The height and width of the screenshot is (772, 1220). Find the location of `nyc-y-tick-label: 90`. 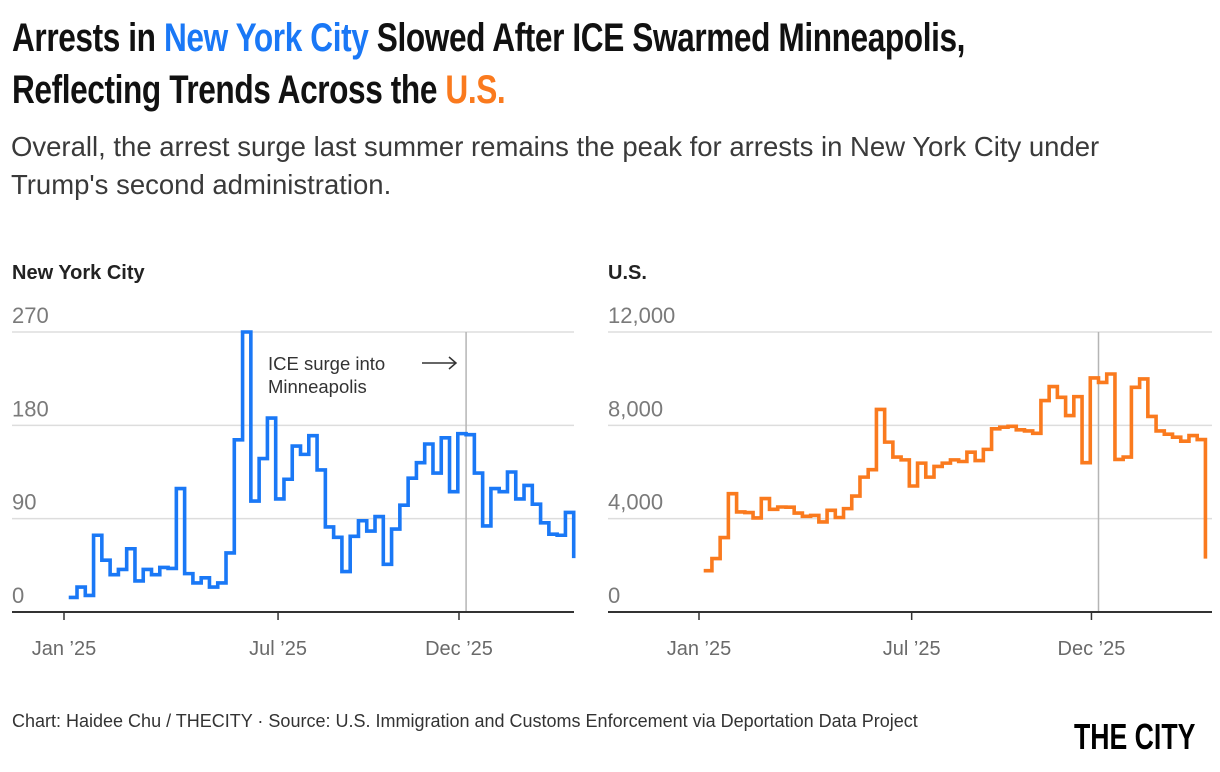

nyc-y-tick-label: 90 is located at coordinates (24, 502).